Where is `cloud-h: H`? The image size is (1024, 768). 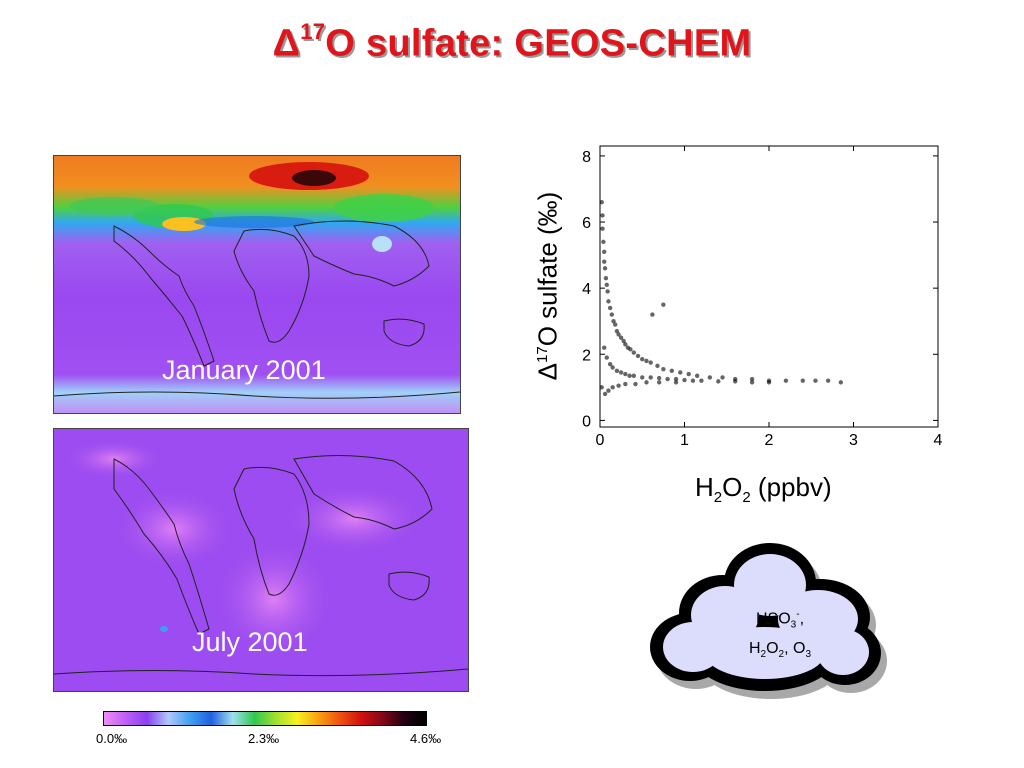 cloud-h: H is located at coordinates (754, 648).